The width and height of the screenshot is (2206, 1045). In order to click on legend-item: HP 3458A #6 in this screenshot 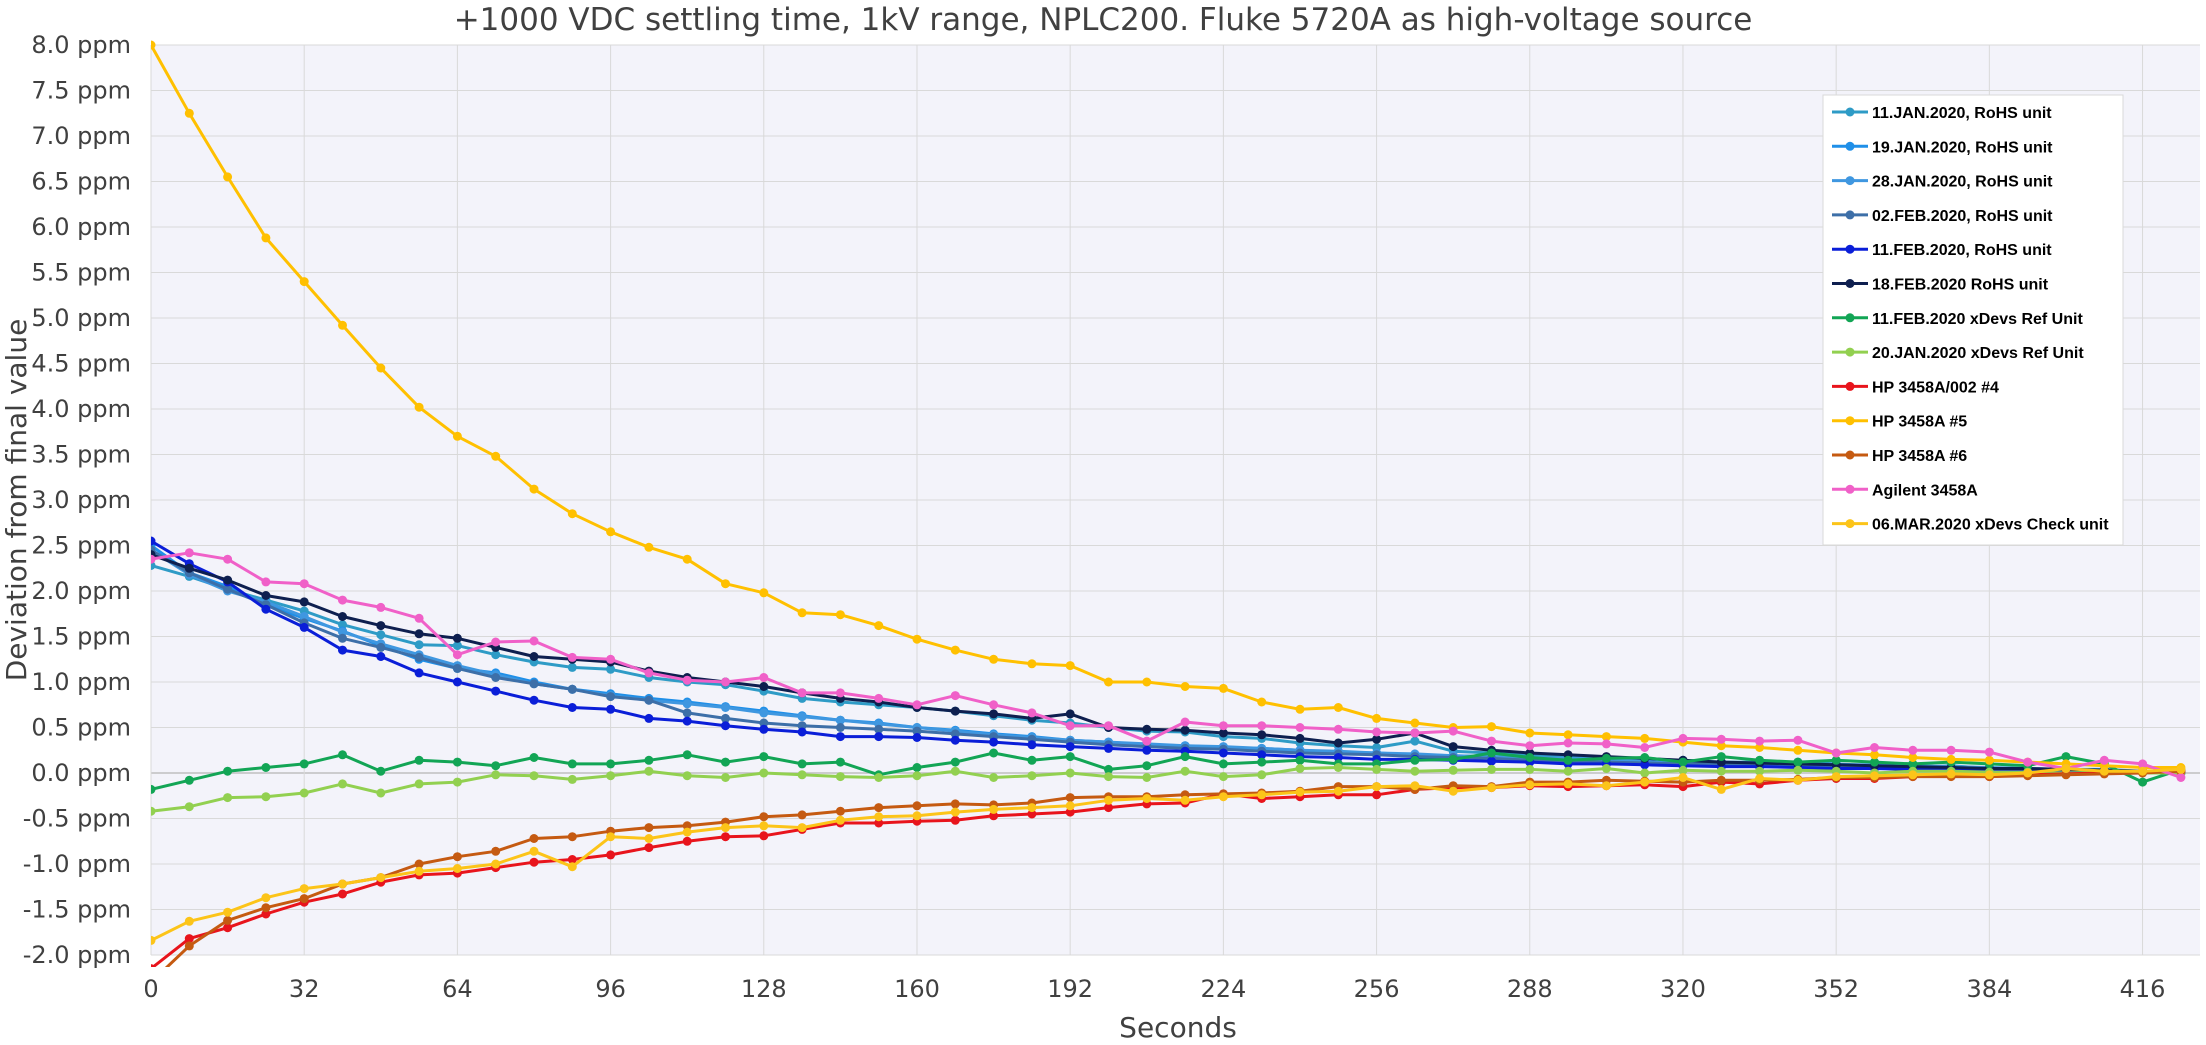, I will do `click(1899, 456)`.